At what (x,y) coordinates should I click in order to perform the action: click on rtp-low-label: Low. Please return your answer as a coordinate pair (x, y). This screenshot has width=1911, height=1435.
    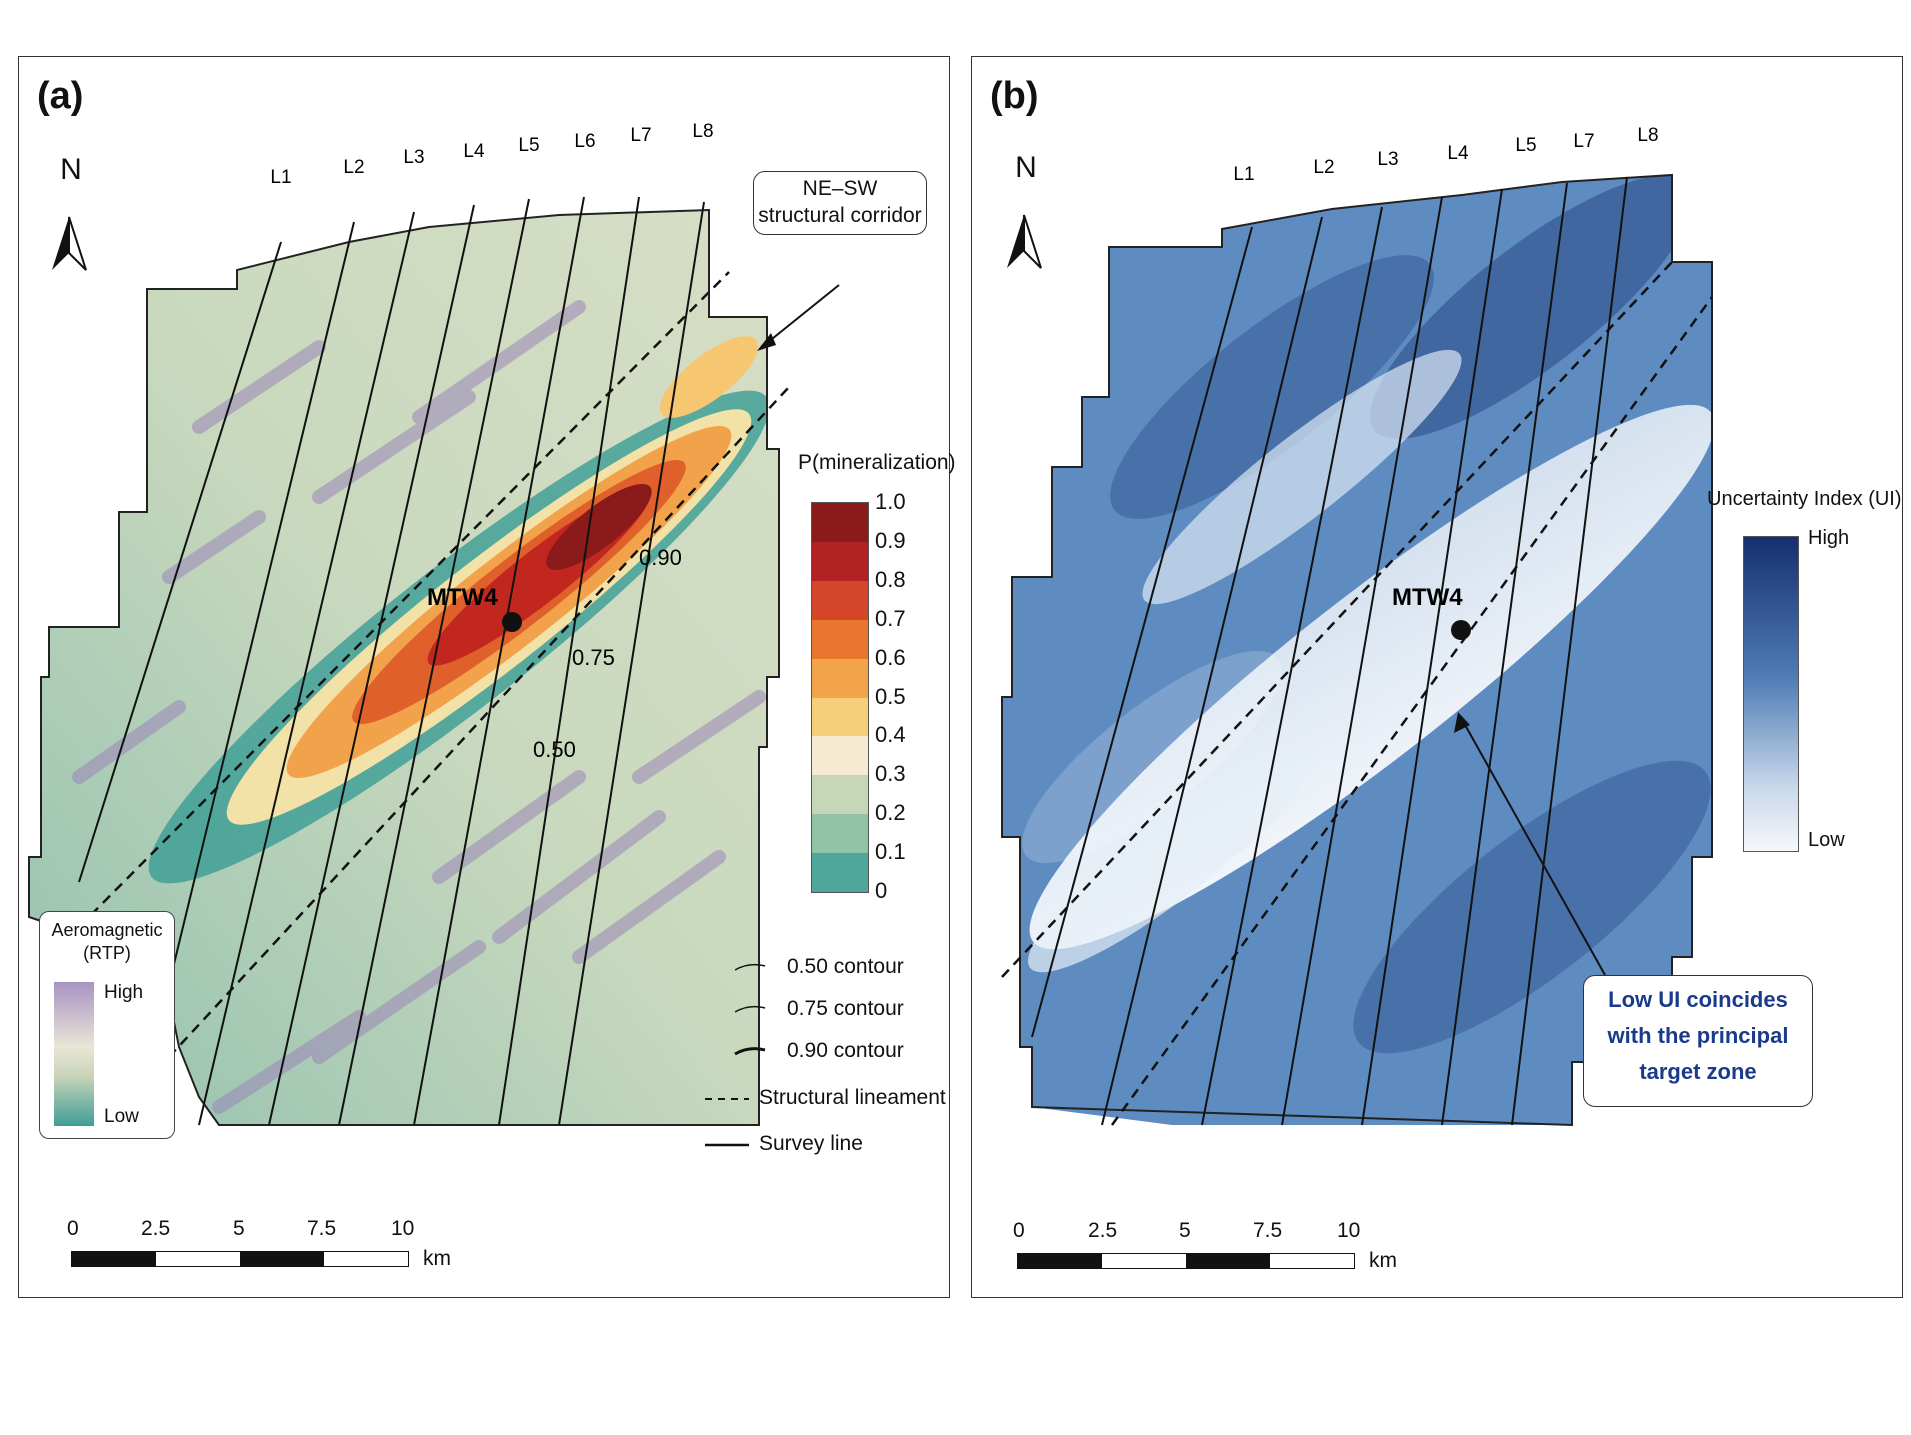
    Looking at the image, I should click on (121, 1116).